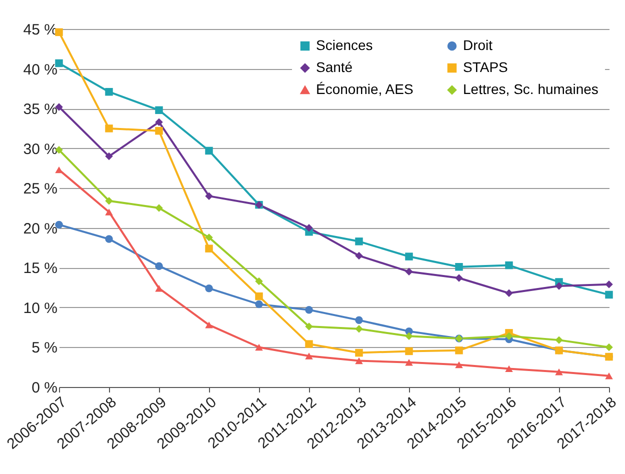 This screenshot has width=625, height=474. What do you see at coordinates (40, 69) in the screenshot?
I see `y-tick-label: 40 %` at bounding box center [40, 69].